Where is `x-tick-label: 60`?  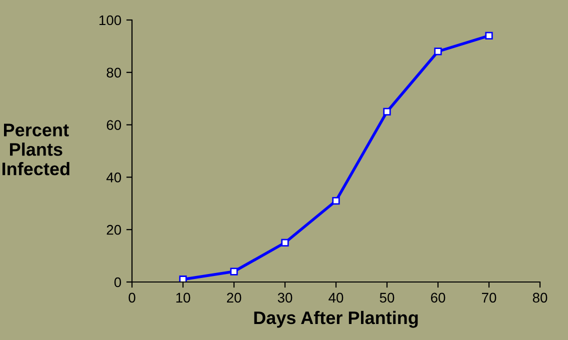 x-tick-label: 60 is located at coordinates (438, 297).